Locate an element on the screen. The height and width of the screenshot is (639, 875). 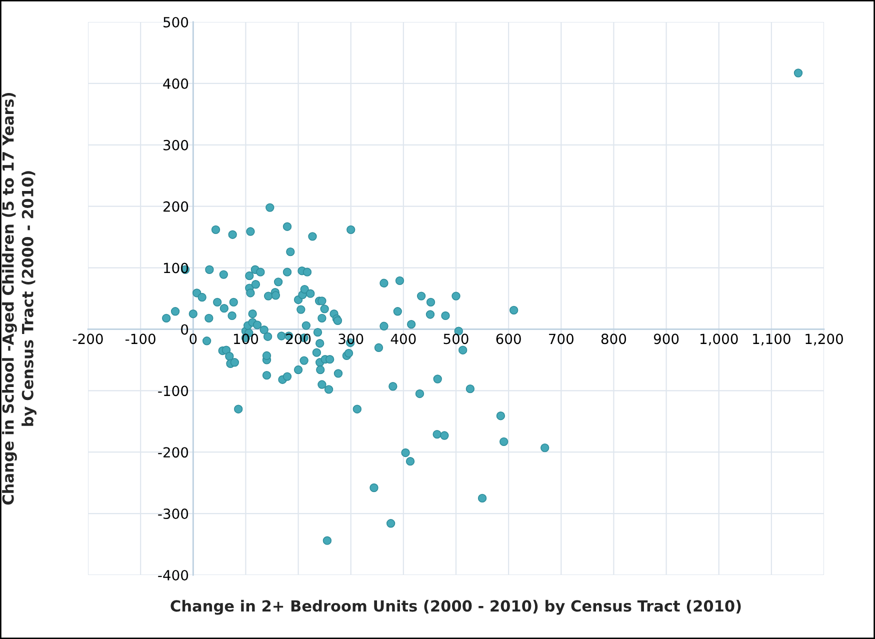
x-tick-label: 1,200 is located at coordinates (824, 340).